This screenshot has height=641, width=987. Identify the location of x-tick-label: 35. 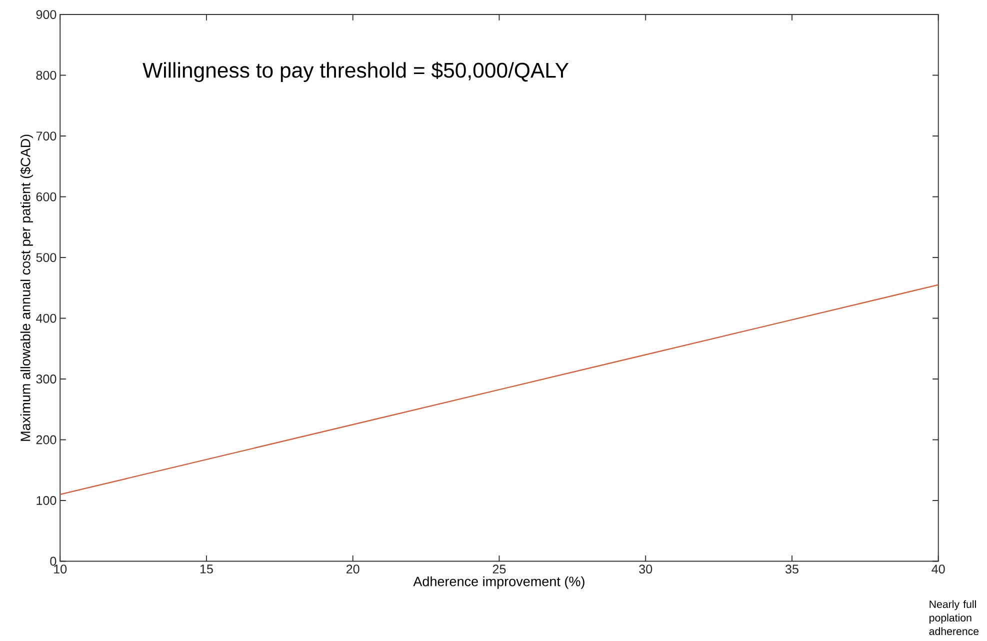
(791, 569).